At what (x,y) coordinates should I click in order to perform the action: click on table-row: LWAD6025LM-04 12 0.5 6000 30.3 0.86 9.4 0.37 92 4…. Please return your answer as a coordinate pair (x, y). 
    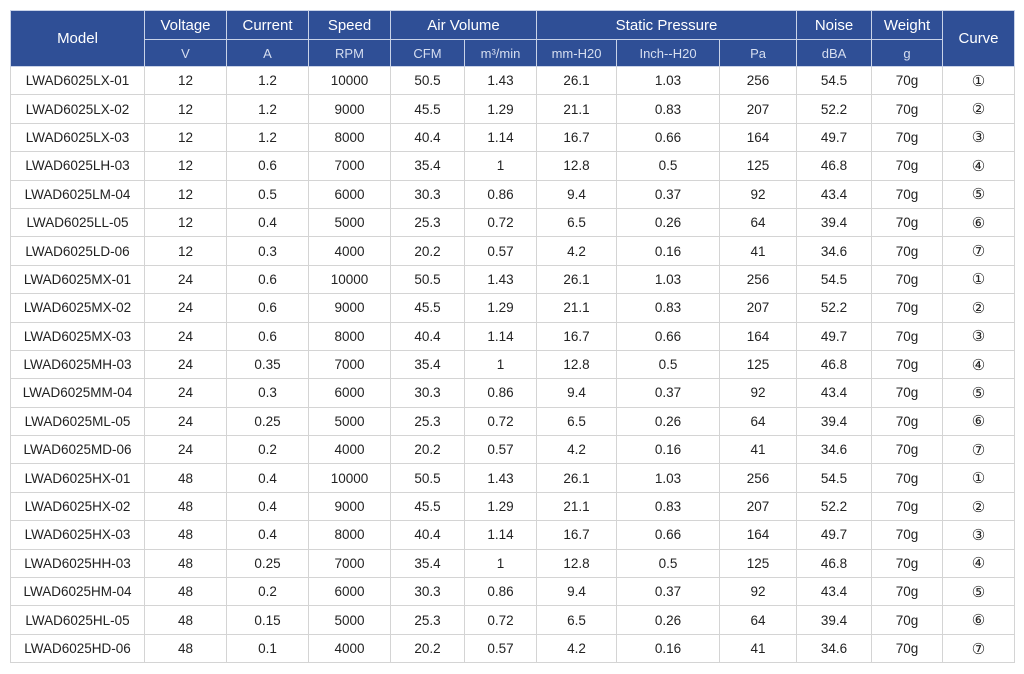
    Looking at the image, I should click on (513, 194).